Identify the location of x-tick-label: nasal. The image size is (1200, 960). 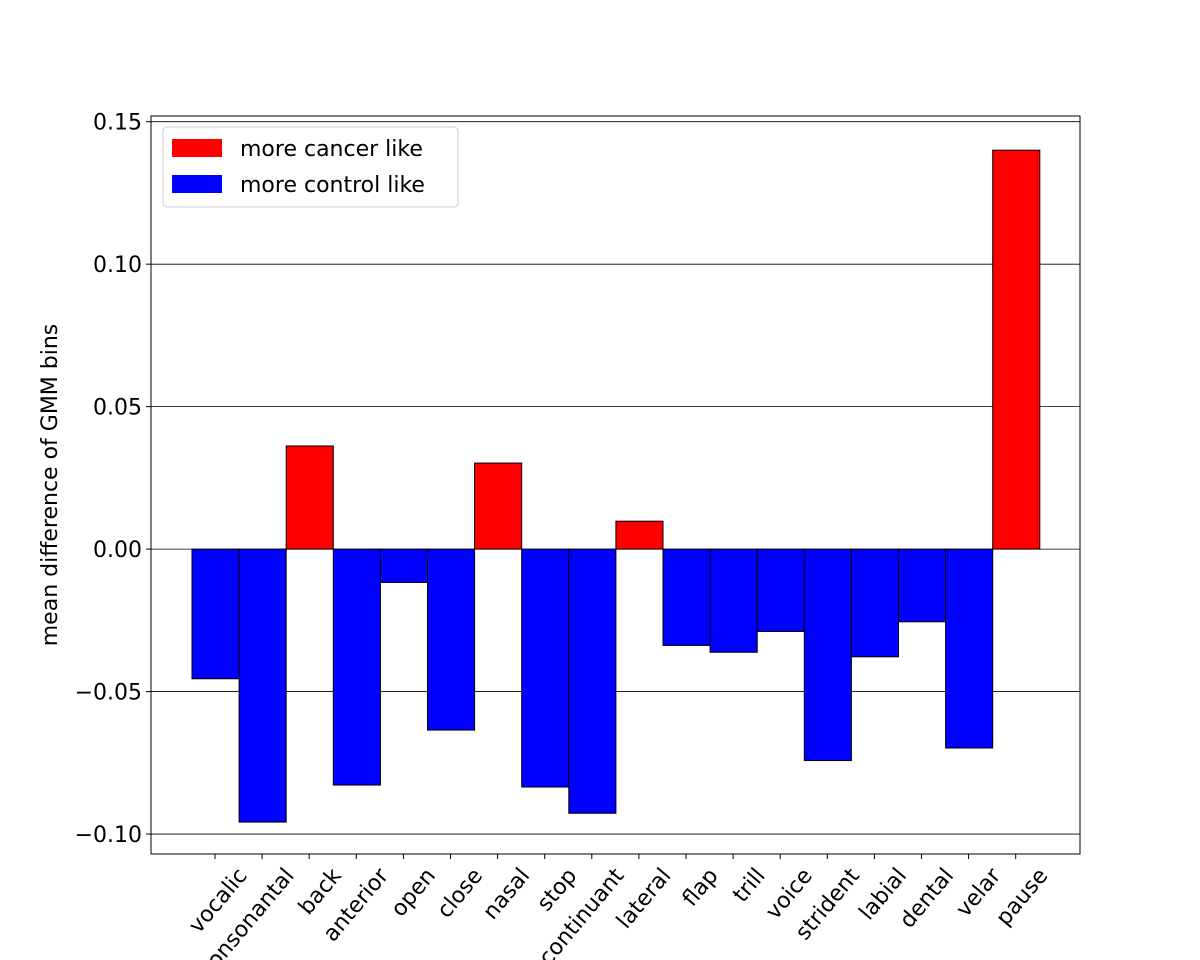
(506, 894).